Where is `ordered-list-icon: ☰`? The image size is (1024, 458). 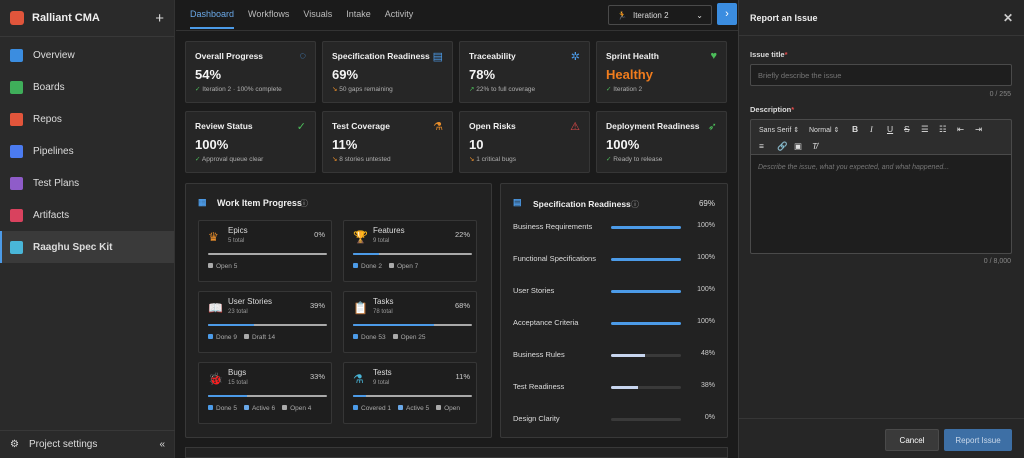 ordered-list-icon: ☰ is located at coordinates (925, 129).